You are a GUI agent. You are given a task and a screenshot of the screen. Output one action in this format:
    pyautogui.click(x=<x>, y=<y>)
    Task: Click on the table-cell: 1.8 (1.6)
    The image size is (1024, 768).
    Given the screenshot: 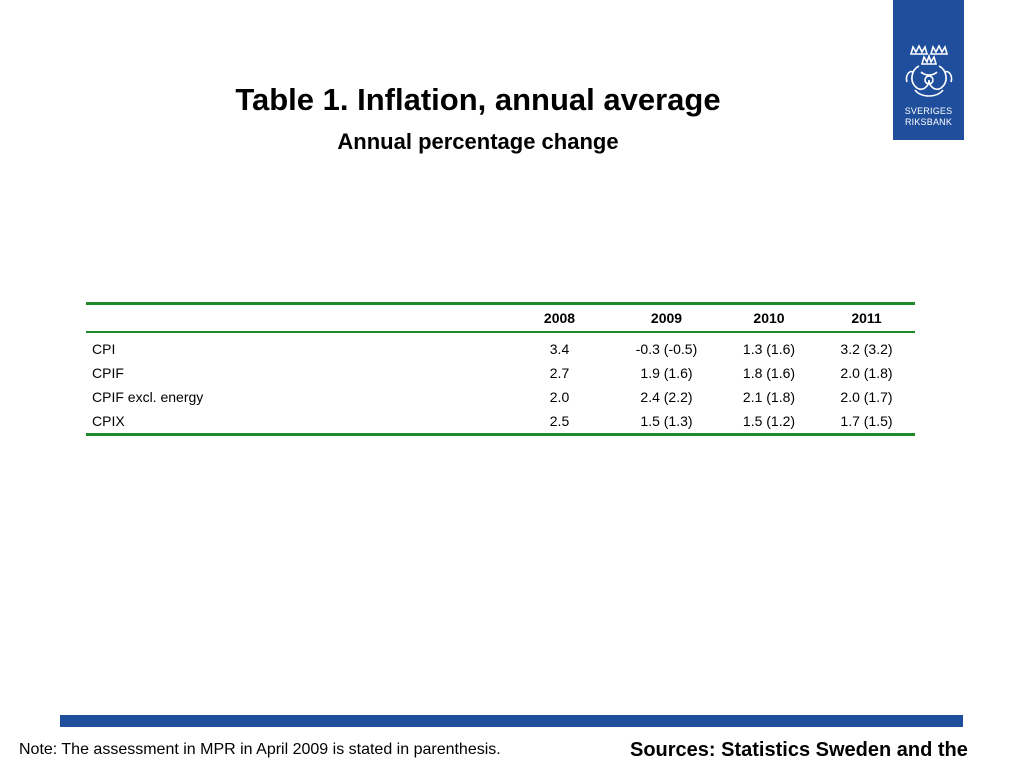 What is the action you would take?
    pyautogui.click(x=769, y=373)
    